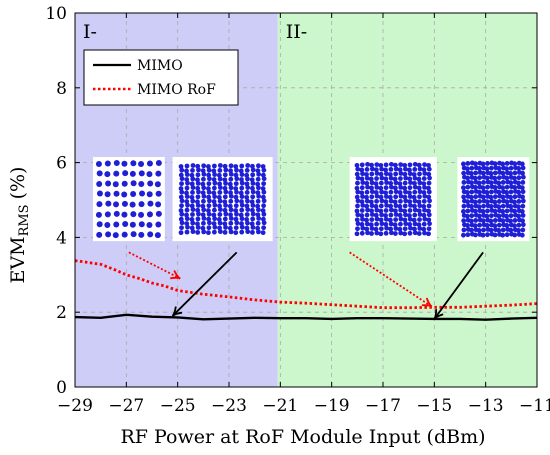 Image resolution: width=550 pixels, height=455 pixels. What do you see at coordinates (229, 406) in the screenshot?
I see `x-tick-label: −23` at bounding box center [229, 406].